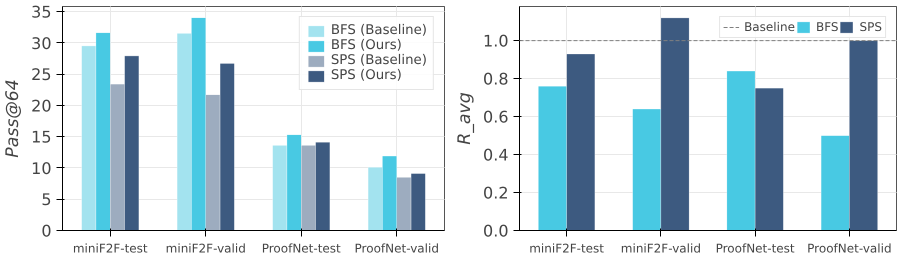 This screenshot has width=913, height=264. Describe the element at coordinates (13, 118) in the screenshot. I see `y-axis-title: Pass@64` at that location.